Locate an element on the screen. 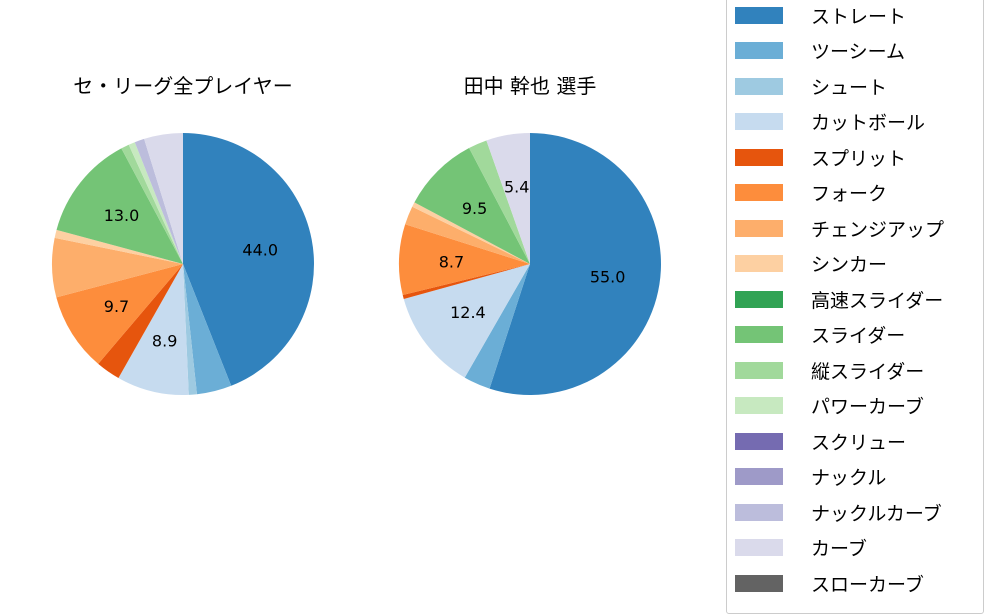 The image size is (1000, 614). left-pie-chart: 44.0 8.9 9.7 13.0 is located at coordinates (183, 264).